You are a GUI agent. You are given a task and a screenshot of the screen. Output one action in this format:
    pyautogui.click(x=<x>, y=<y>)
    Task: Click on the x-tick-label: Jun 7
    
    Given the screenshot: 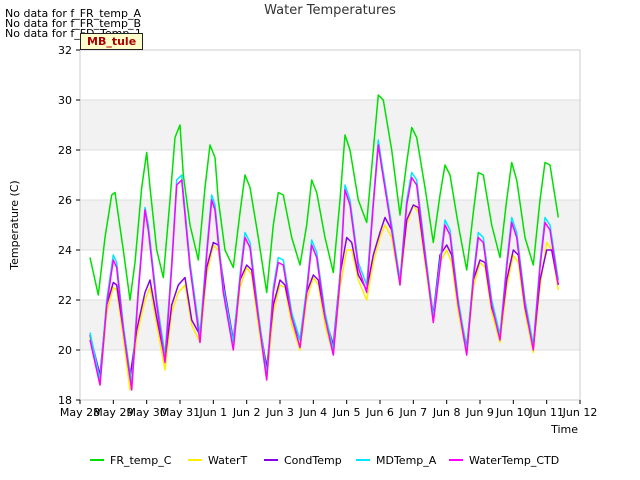 What is the action you would take?
    pyautogui.click(x=412, y=412)
    